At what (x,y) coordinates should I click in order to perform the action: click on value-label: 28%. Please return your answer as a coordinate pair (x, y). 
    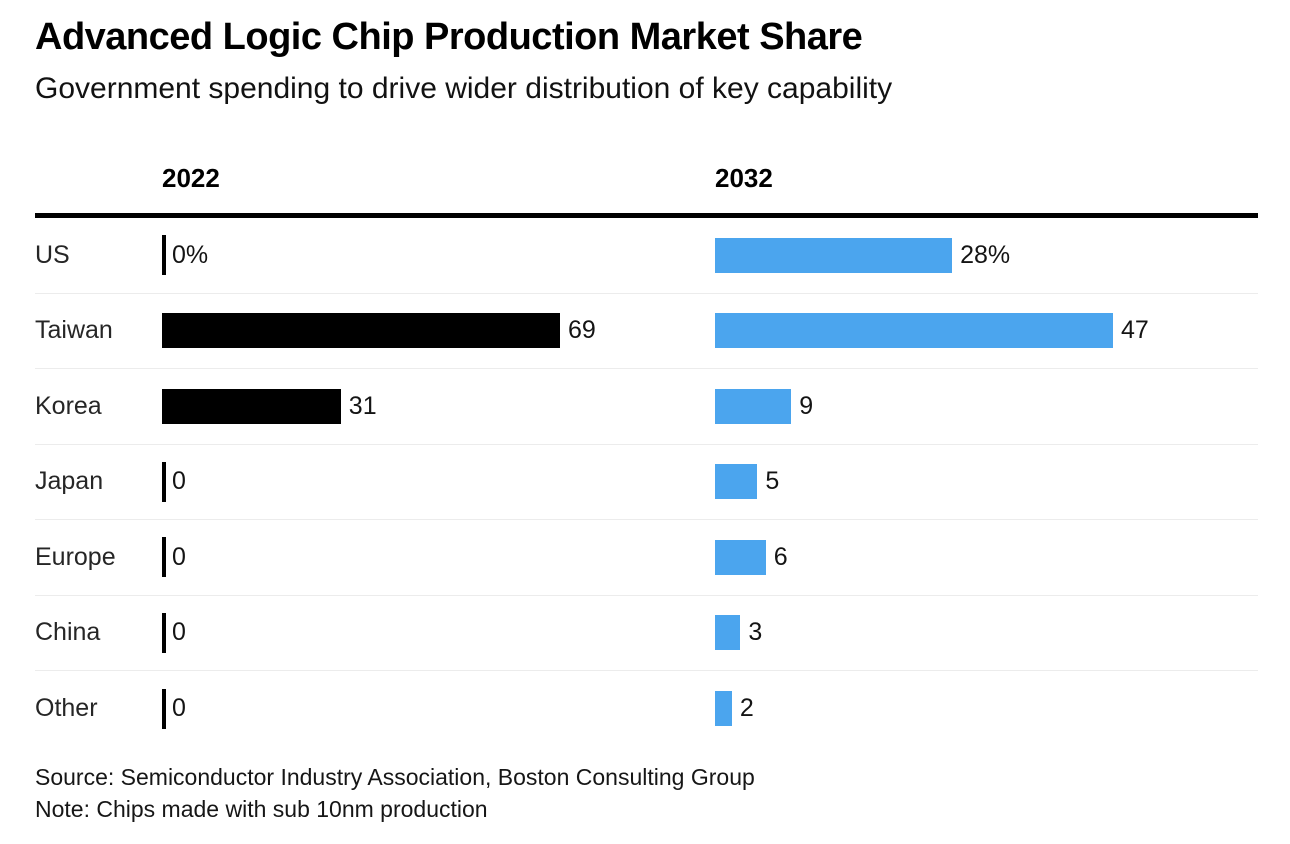
    Looking at the image, I should click on (985, 254).